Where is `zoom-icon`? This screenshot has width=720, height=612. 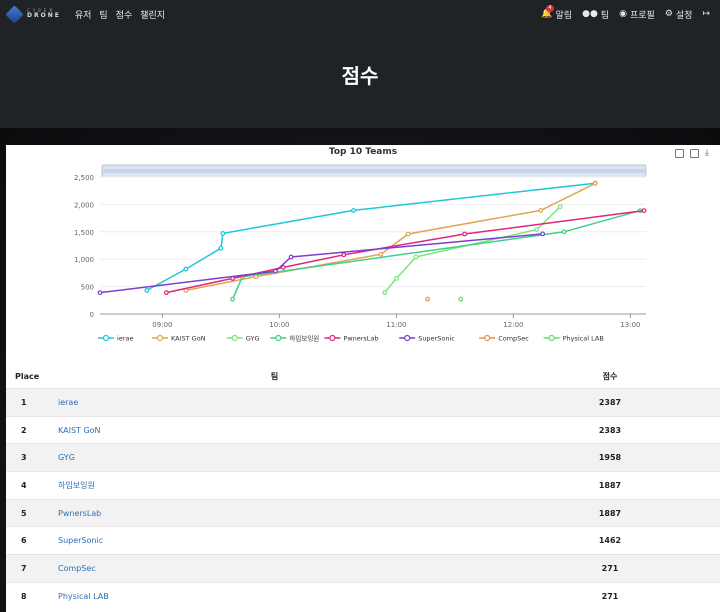
zoom-icon is located at coordinates (679, 153).